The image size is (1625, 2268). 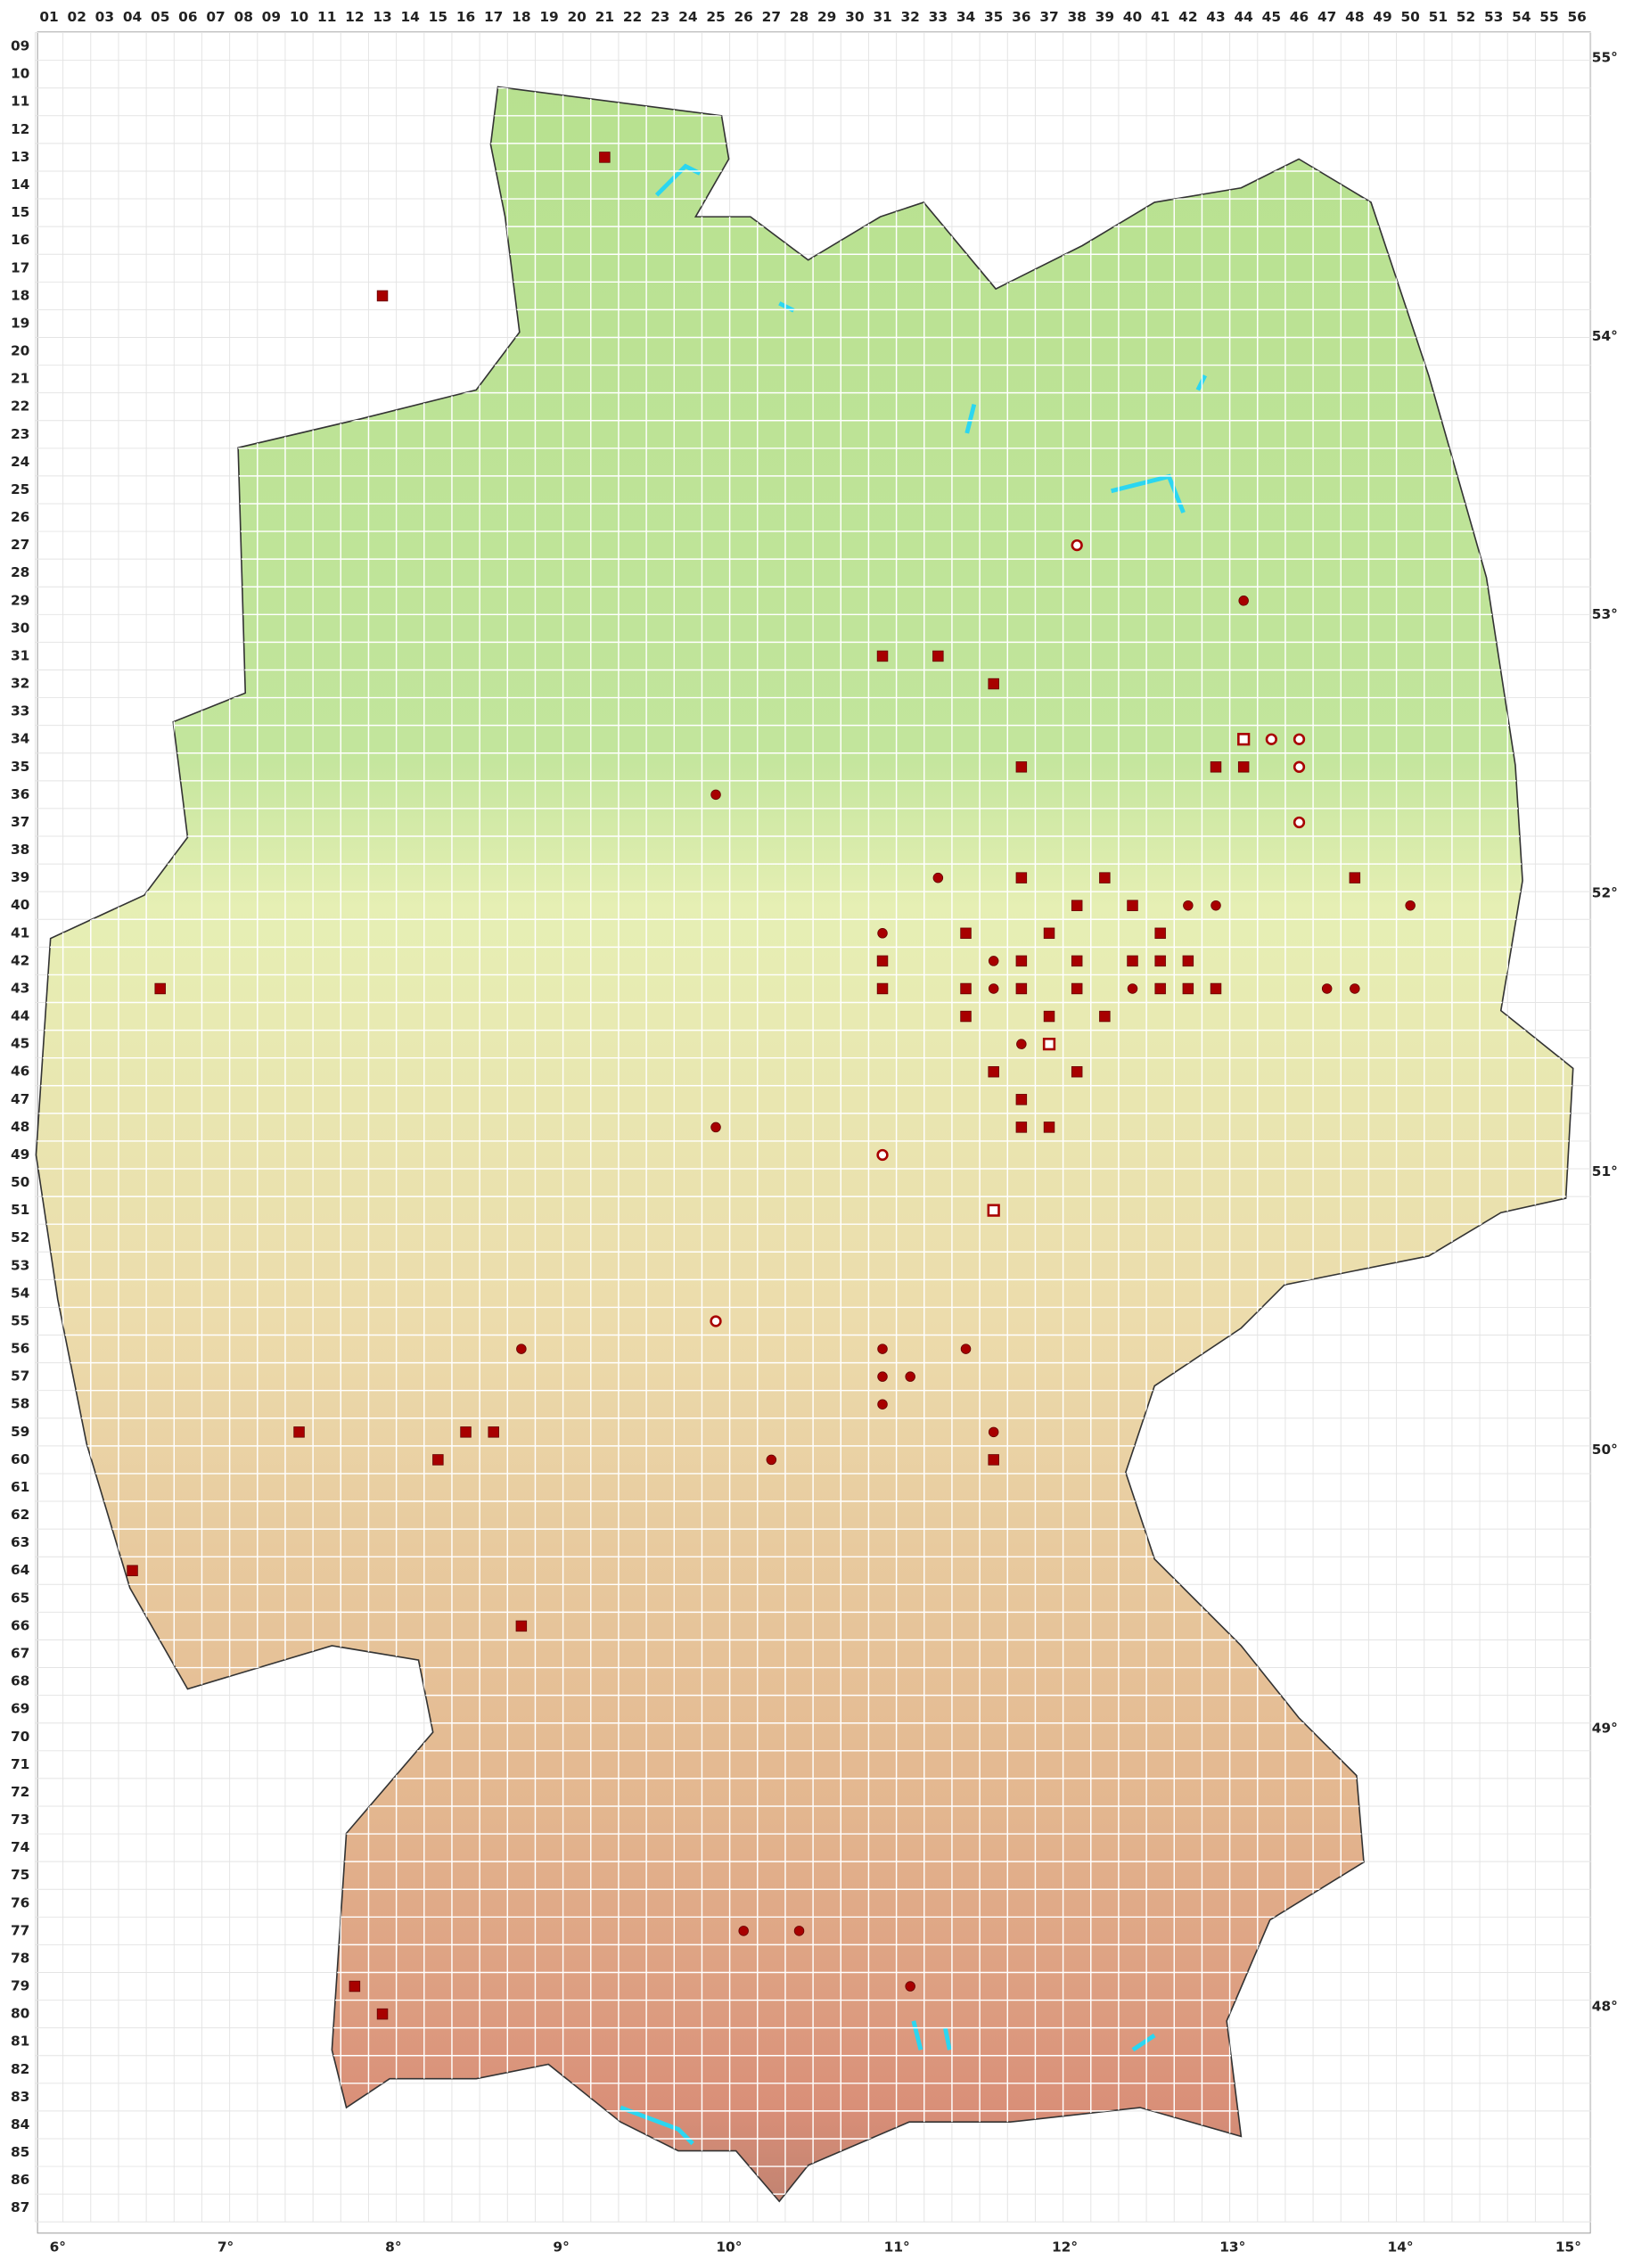 What do you see at coordinates (20, 960) in the screenshot?
I see `row-label: 42` at bounding box center [20, 960].